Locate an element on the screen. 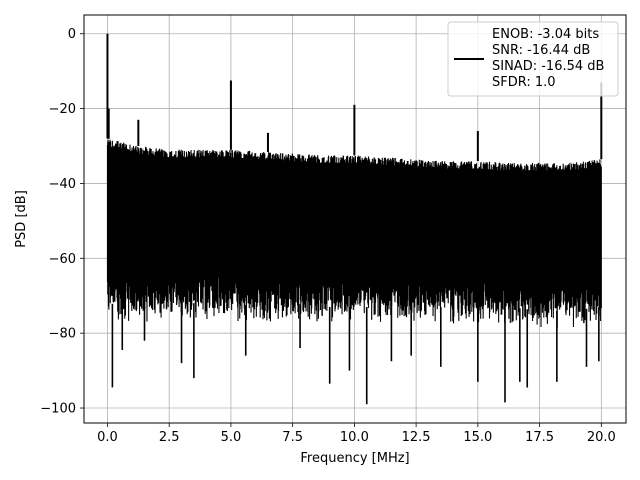 This screenshot has width=640, height=480. x-tick-label: 7.5 is located at coordinates (292, 437).